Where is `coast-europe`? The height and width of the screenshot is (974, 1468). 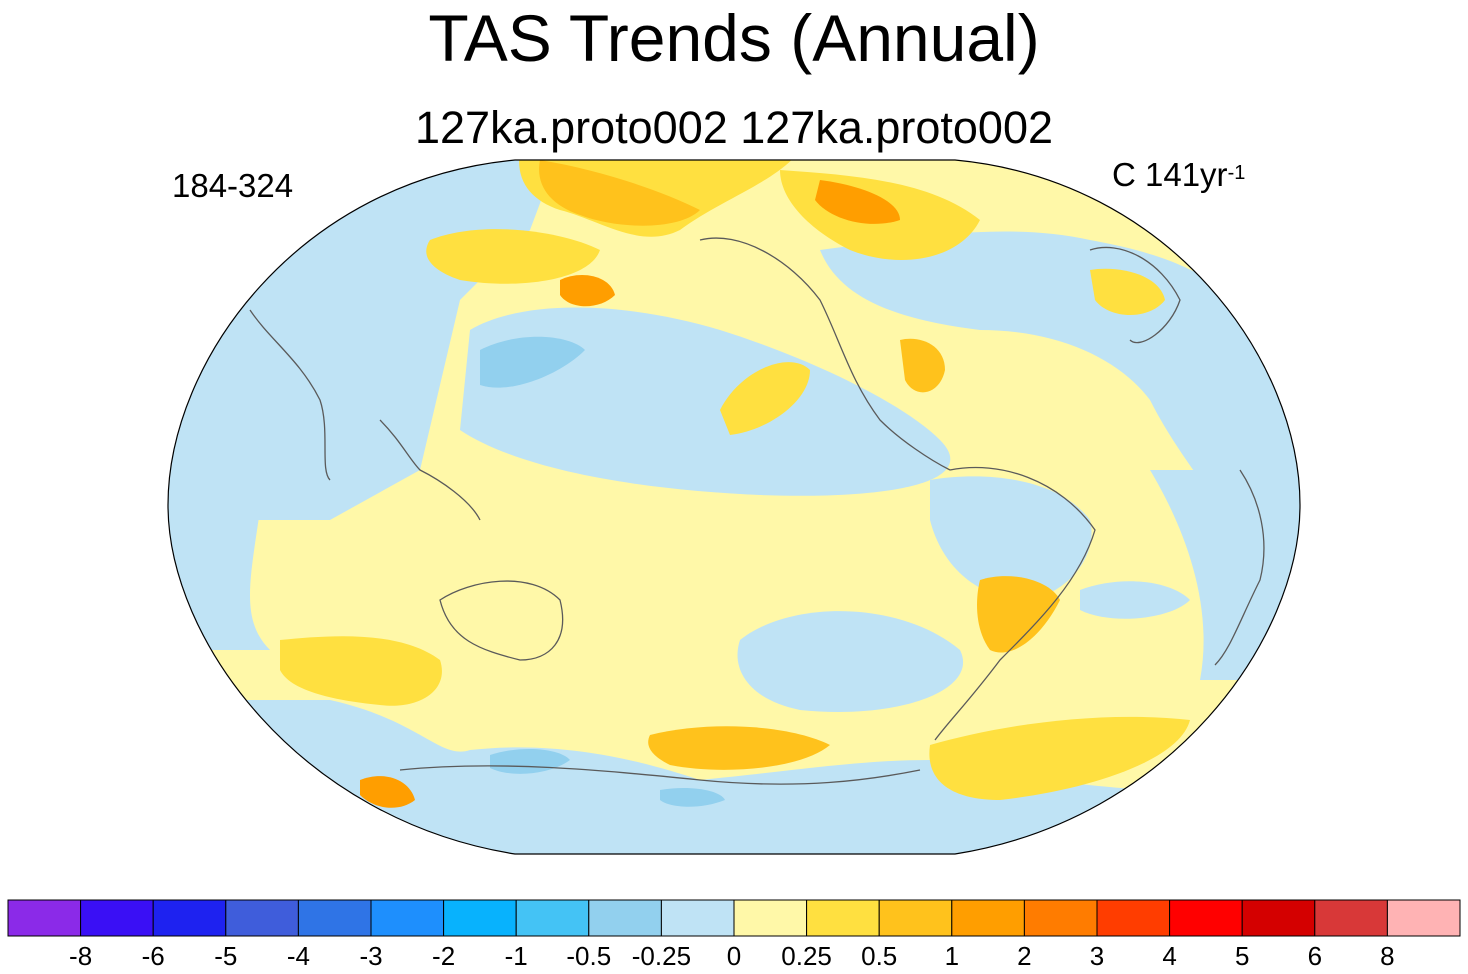 coast-europe is located at coordinates (1135, 295).